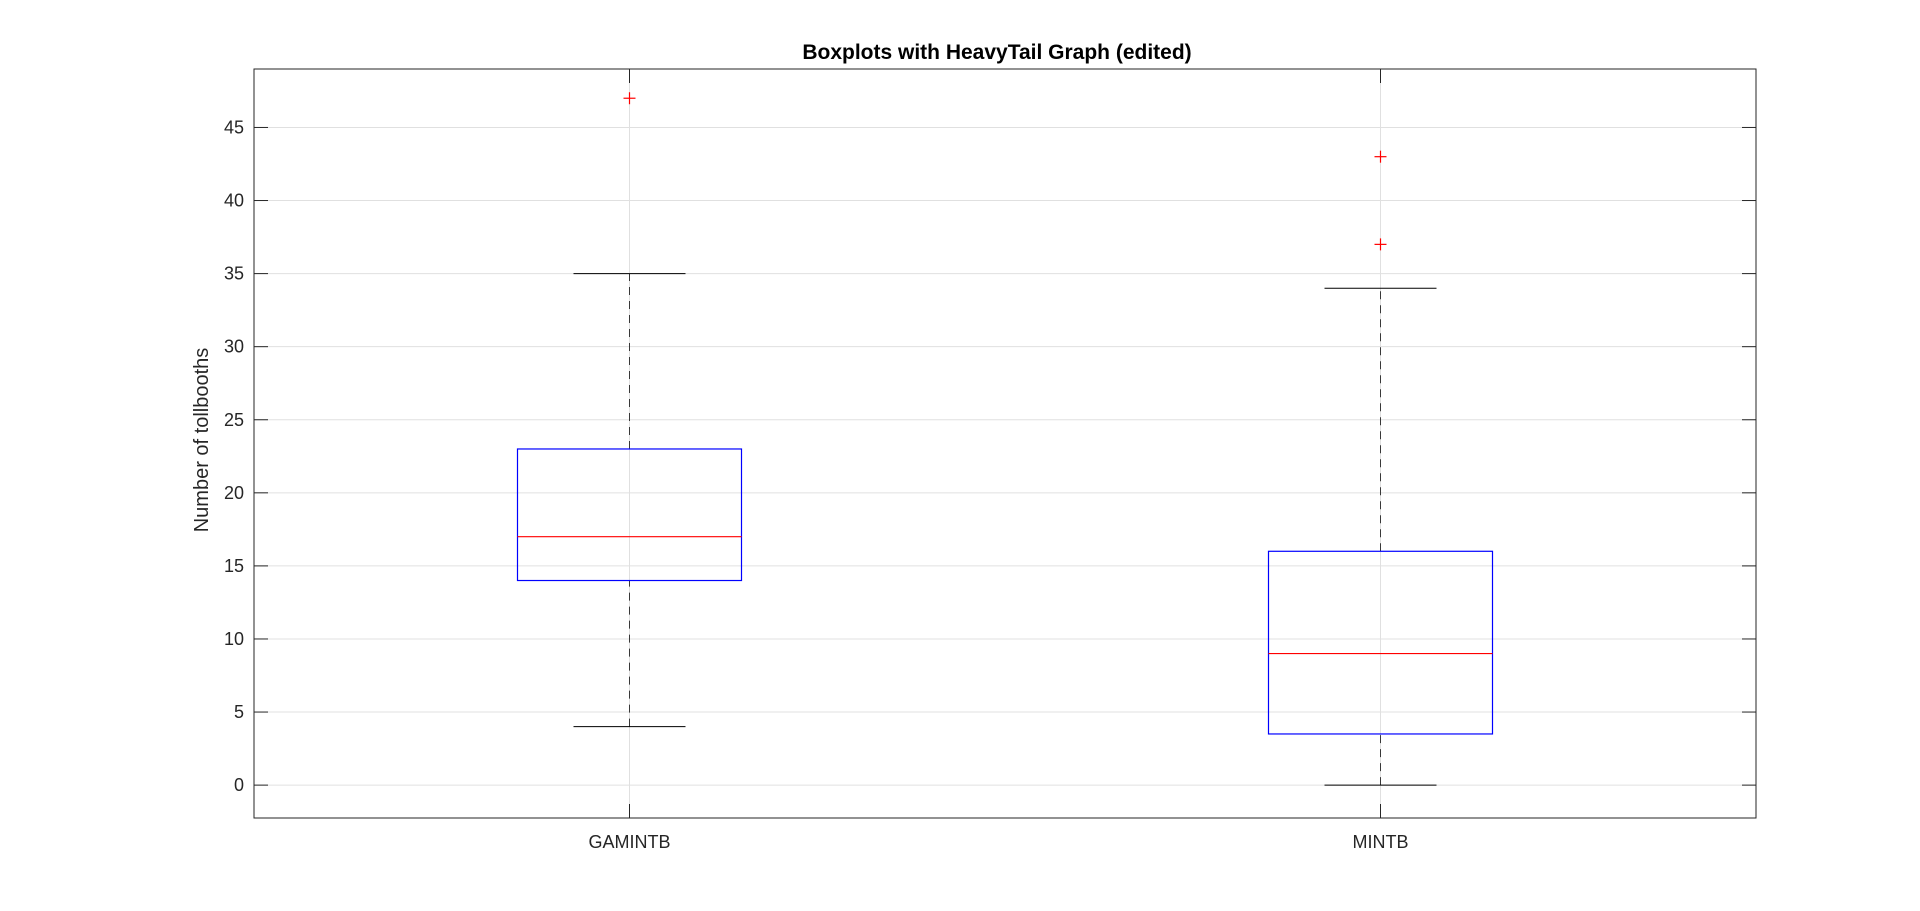 This screenshot has height=911, width=1920. What do you see at coordinates (234, 347) in the screenshot?
I see `y-tick-label: 30` at bounding box center [234, 347].